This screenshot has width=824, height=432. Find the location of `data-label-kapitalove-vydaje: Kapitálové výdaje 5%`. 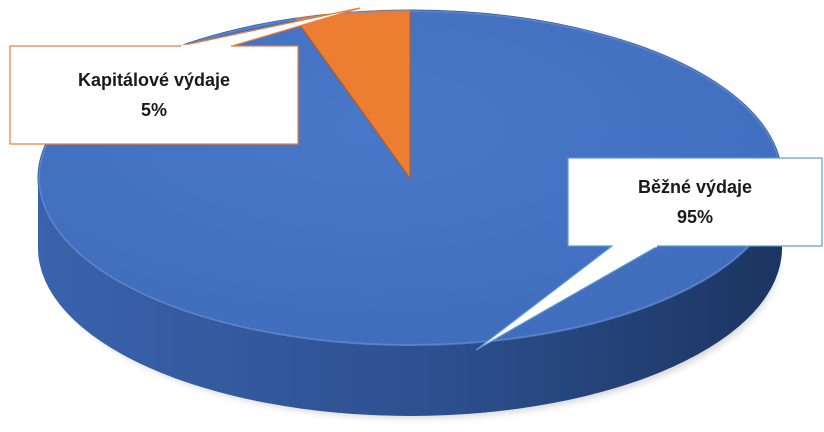

data-label-kapitalove-vydaje: Kapitálové výdaje 5% is located at coordinates (154, 95).